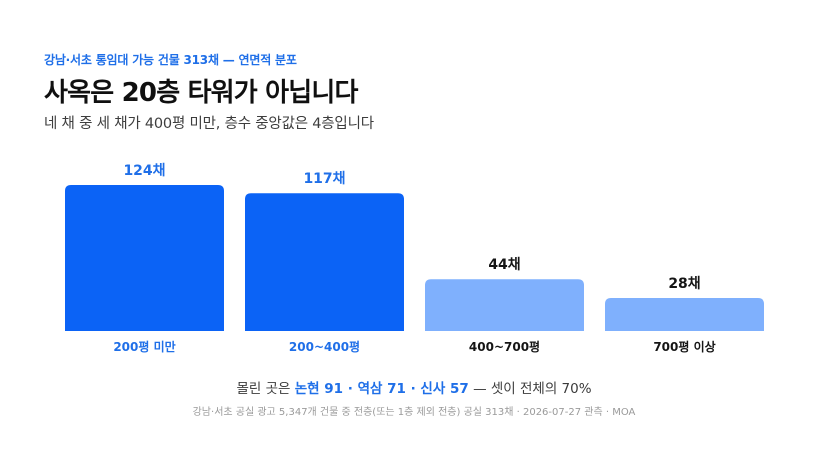 The height and width of the screenshot is (466, 828). I want to click on summary-highlight: 논현 91 · 역삼 71 · 신사 57, so click(381, 389).